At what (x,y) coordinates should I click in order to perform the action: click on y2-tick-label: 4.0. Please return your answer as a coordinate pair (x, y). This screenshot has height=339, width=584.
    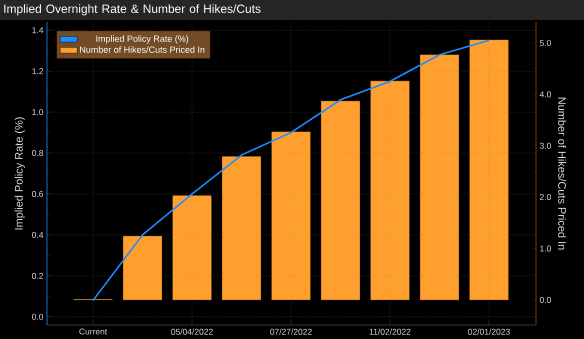
    Looking at the image, I should click on (545, 94).